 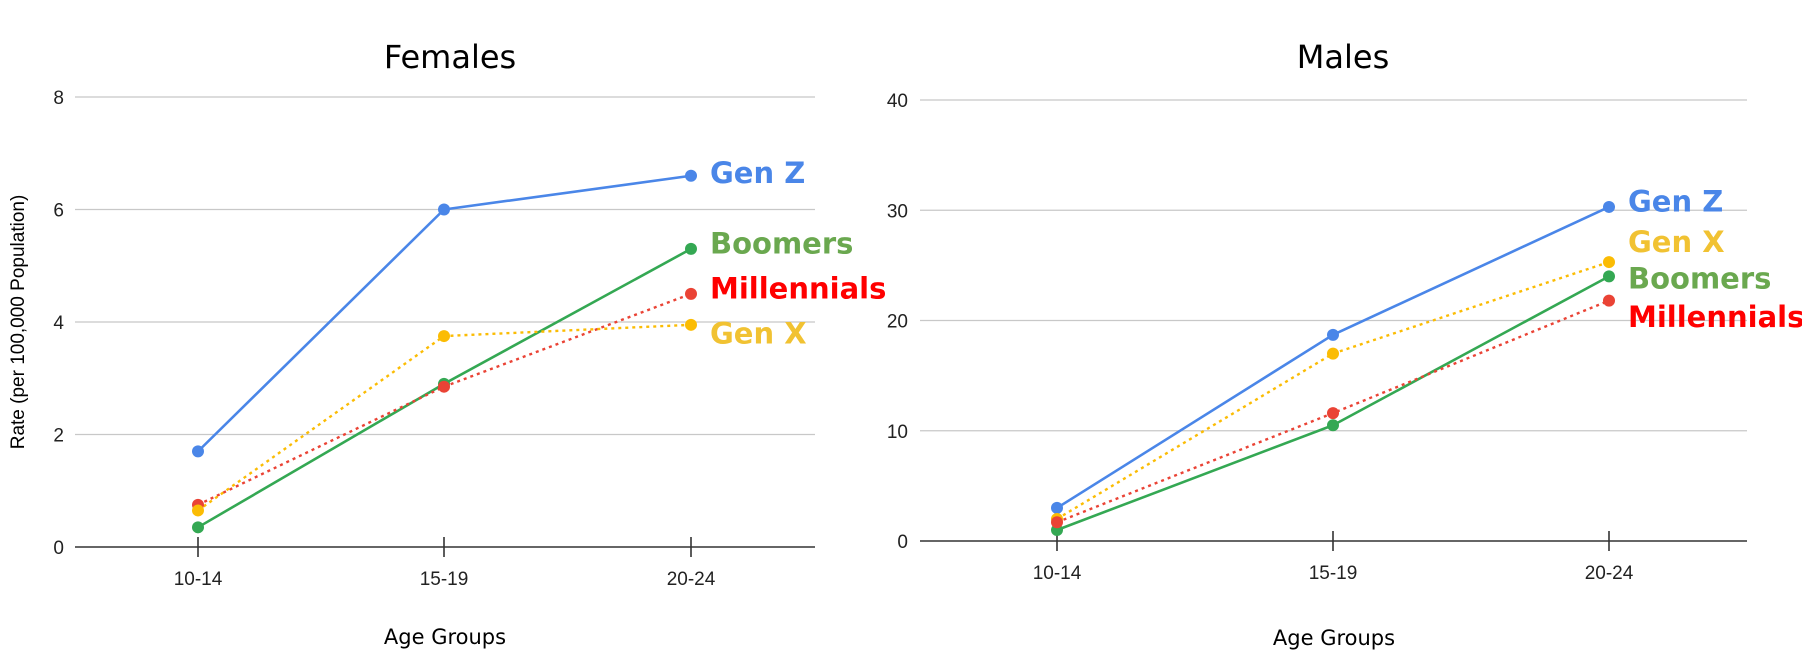 I want to click on females-x-tick-label: 10-14, so click(x=198, y=579).